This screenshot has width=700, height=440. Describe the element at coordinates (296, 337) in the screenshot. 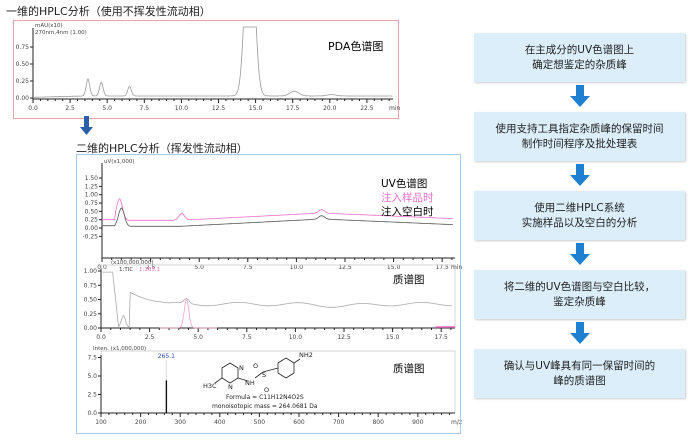

I see `tic-x-tick-label: 10.0` at that location.